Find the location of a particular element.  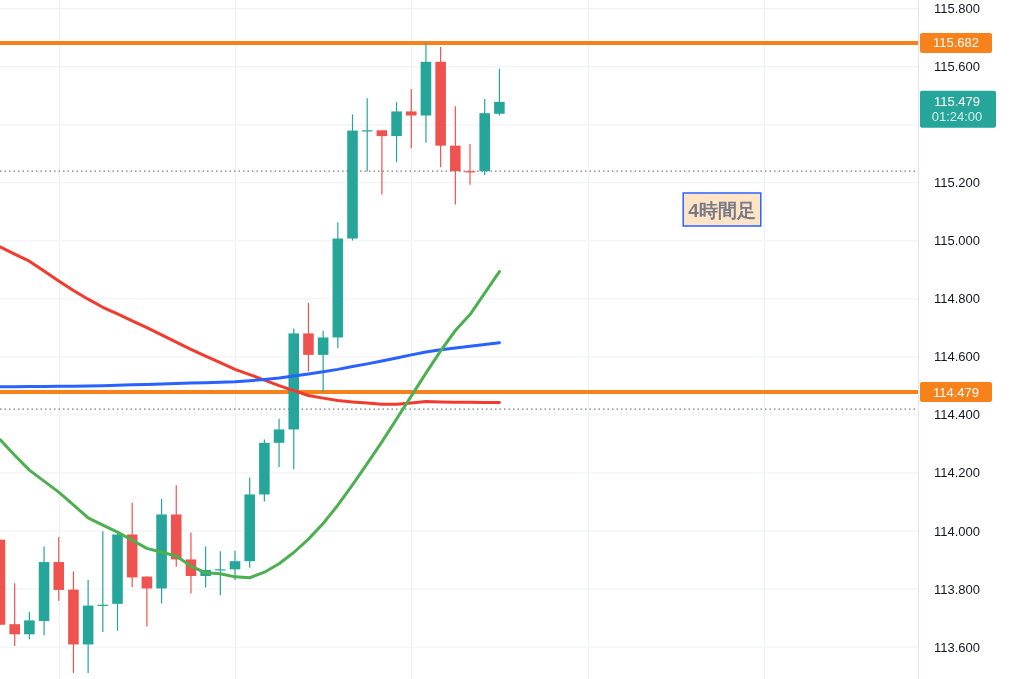

text: 115.479 is located at coordinates (957, 102).